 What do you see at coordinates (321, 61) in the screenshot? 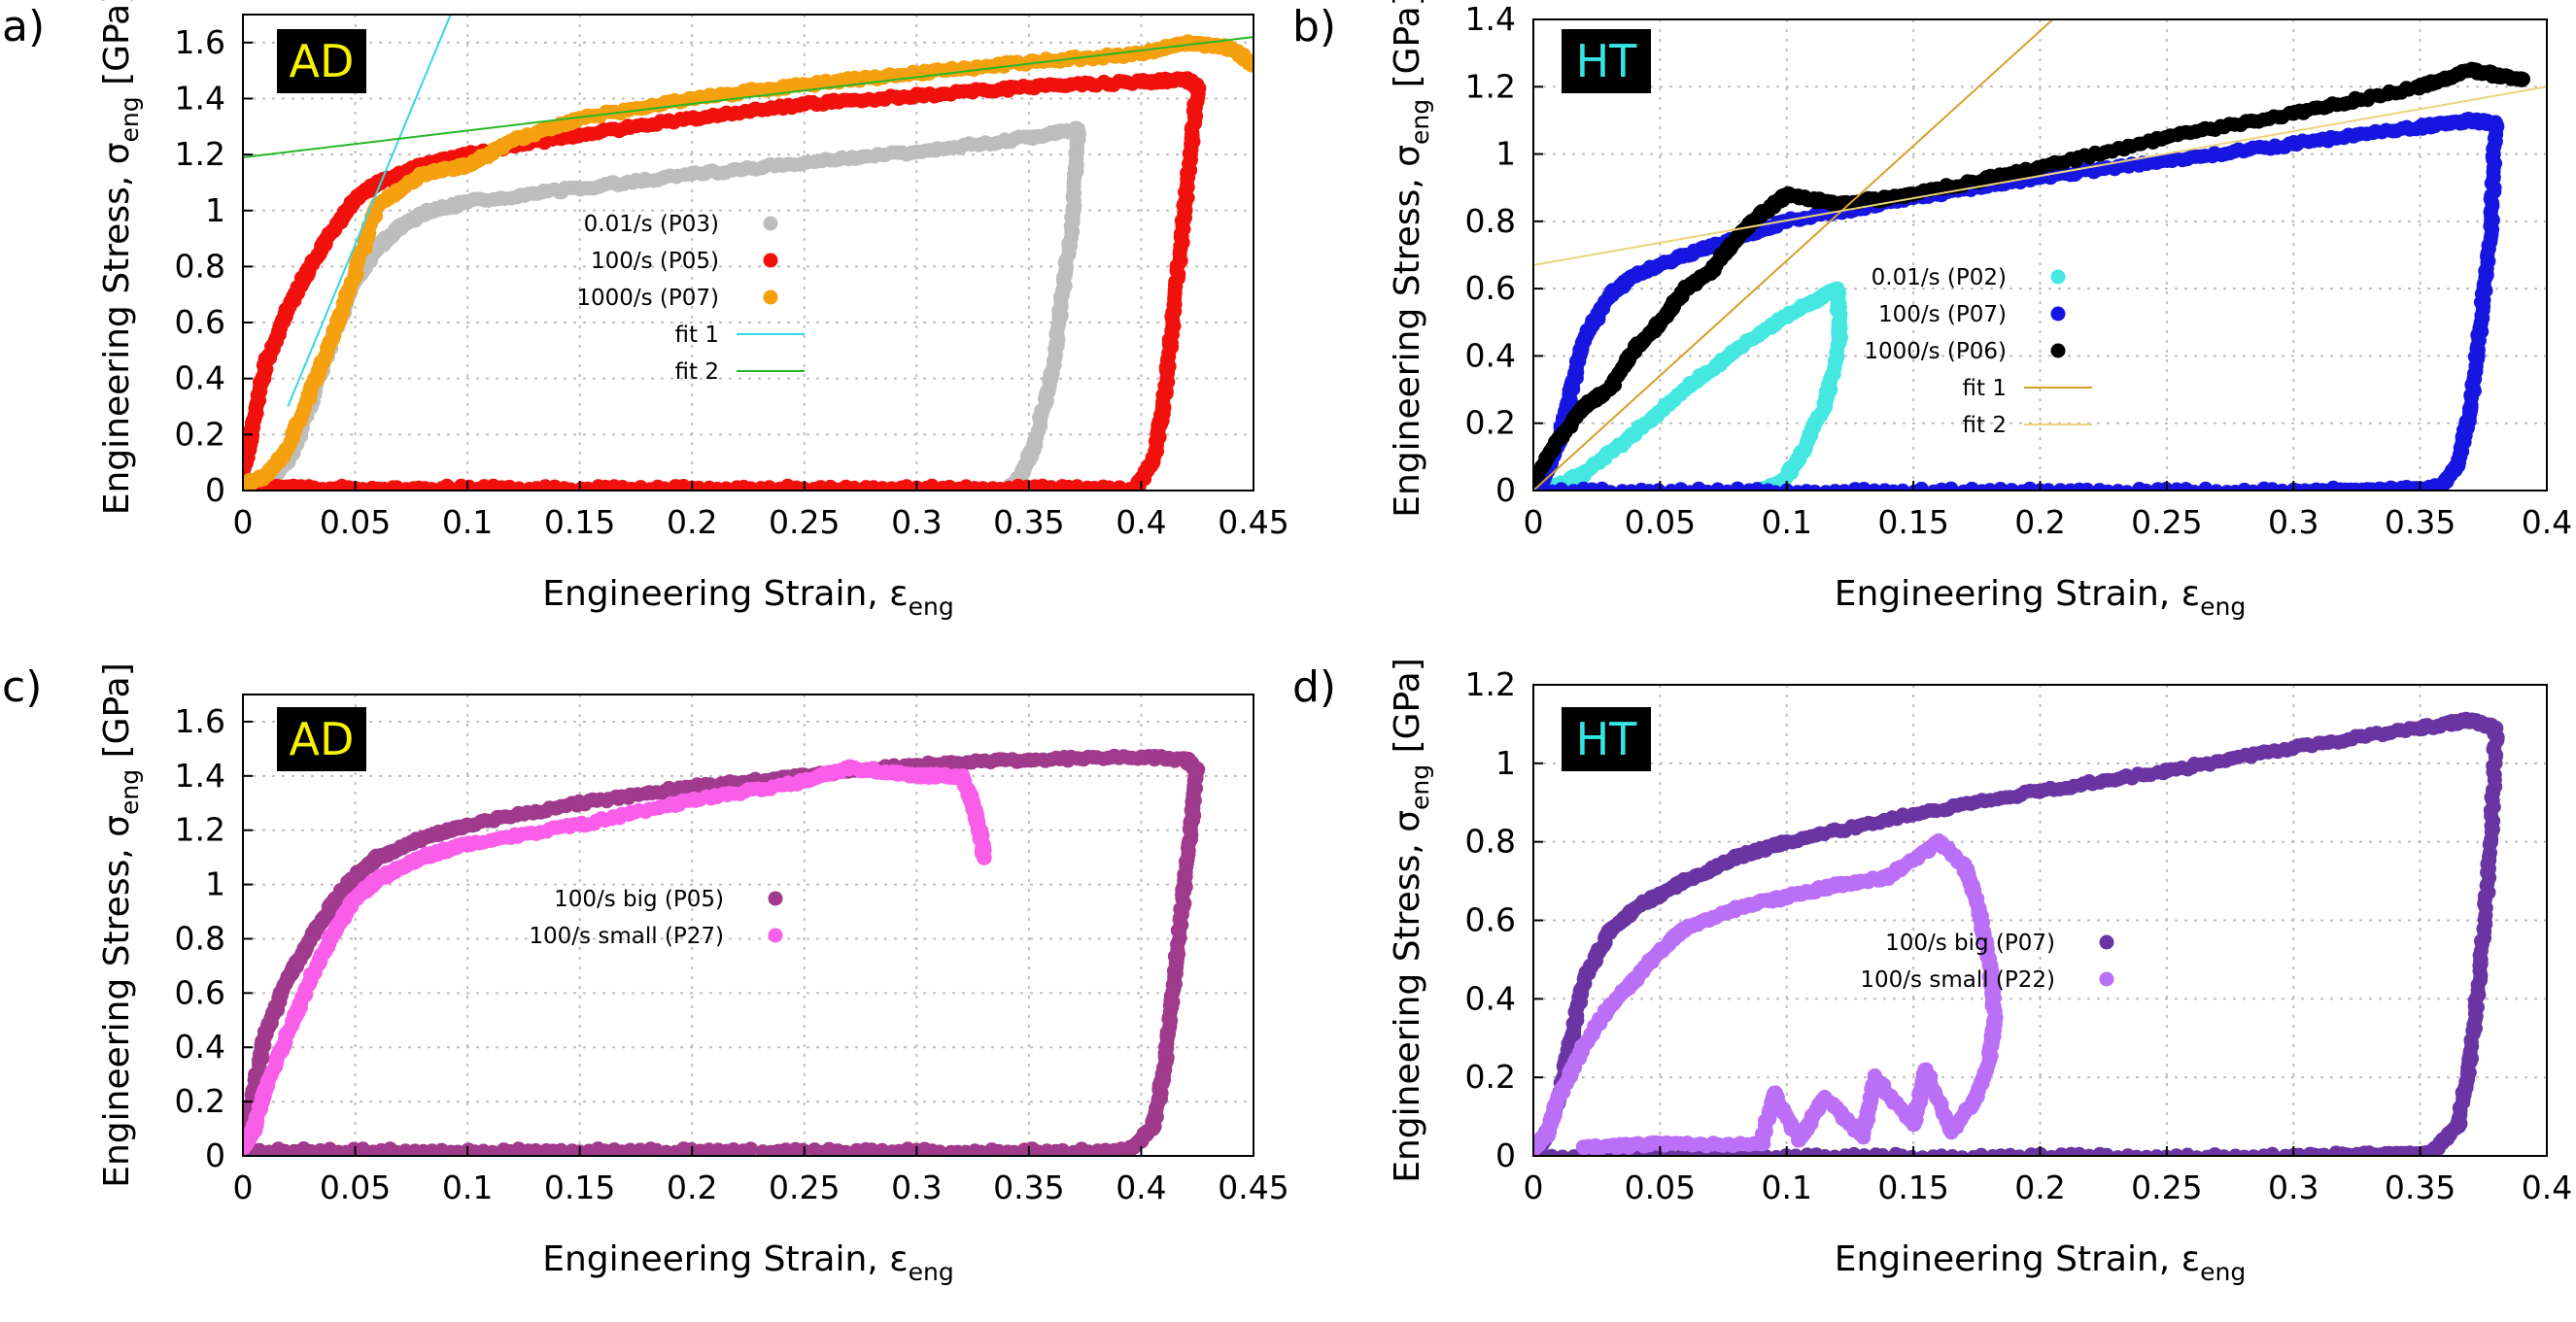
I see `sample-tag: AD` at bounding box center [321, 61].